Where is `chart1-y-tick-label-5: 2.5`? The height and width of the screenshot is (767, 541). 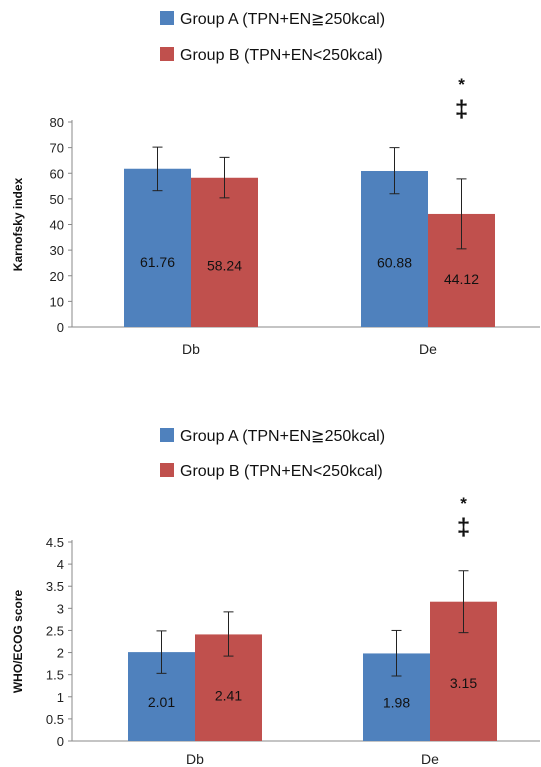 chart1-y-tick-label-5: 2.5 is located at coordinates (55, 630).